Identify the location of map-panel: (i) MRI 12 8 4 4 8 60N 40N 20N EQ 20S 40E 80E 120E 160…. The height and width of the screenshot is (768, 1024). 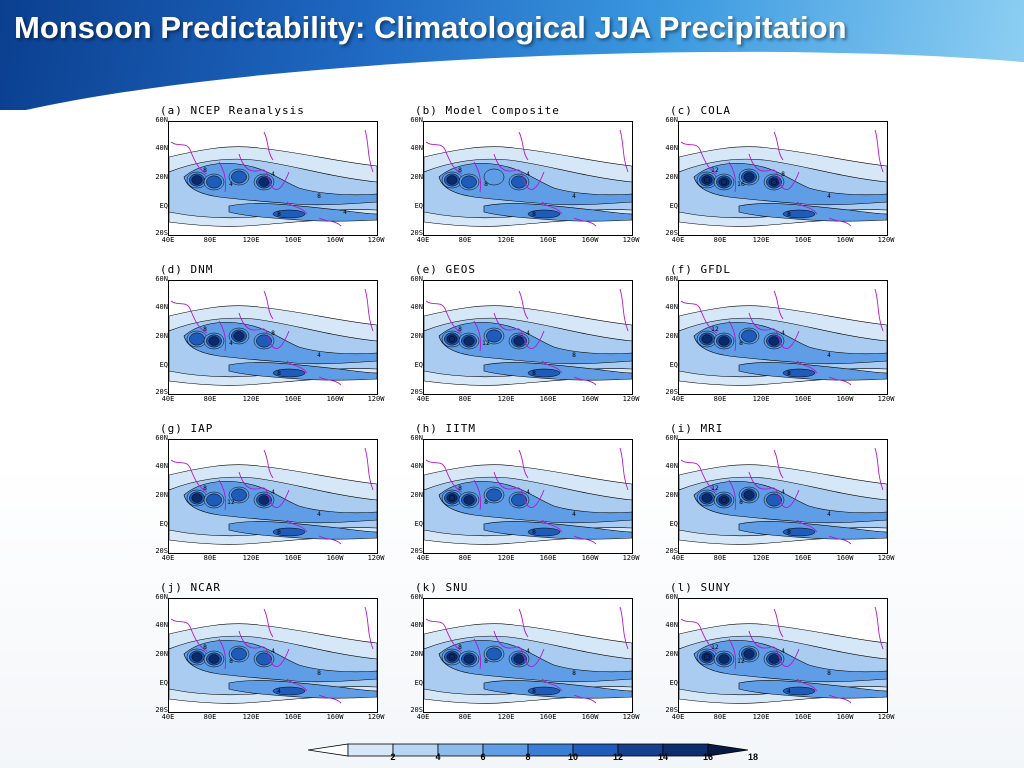
(783, 497).